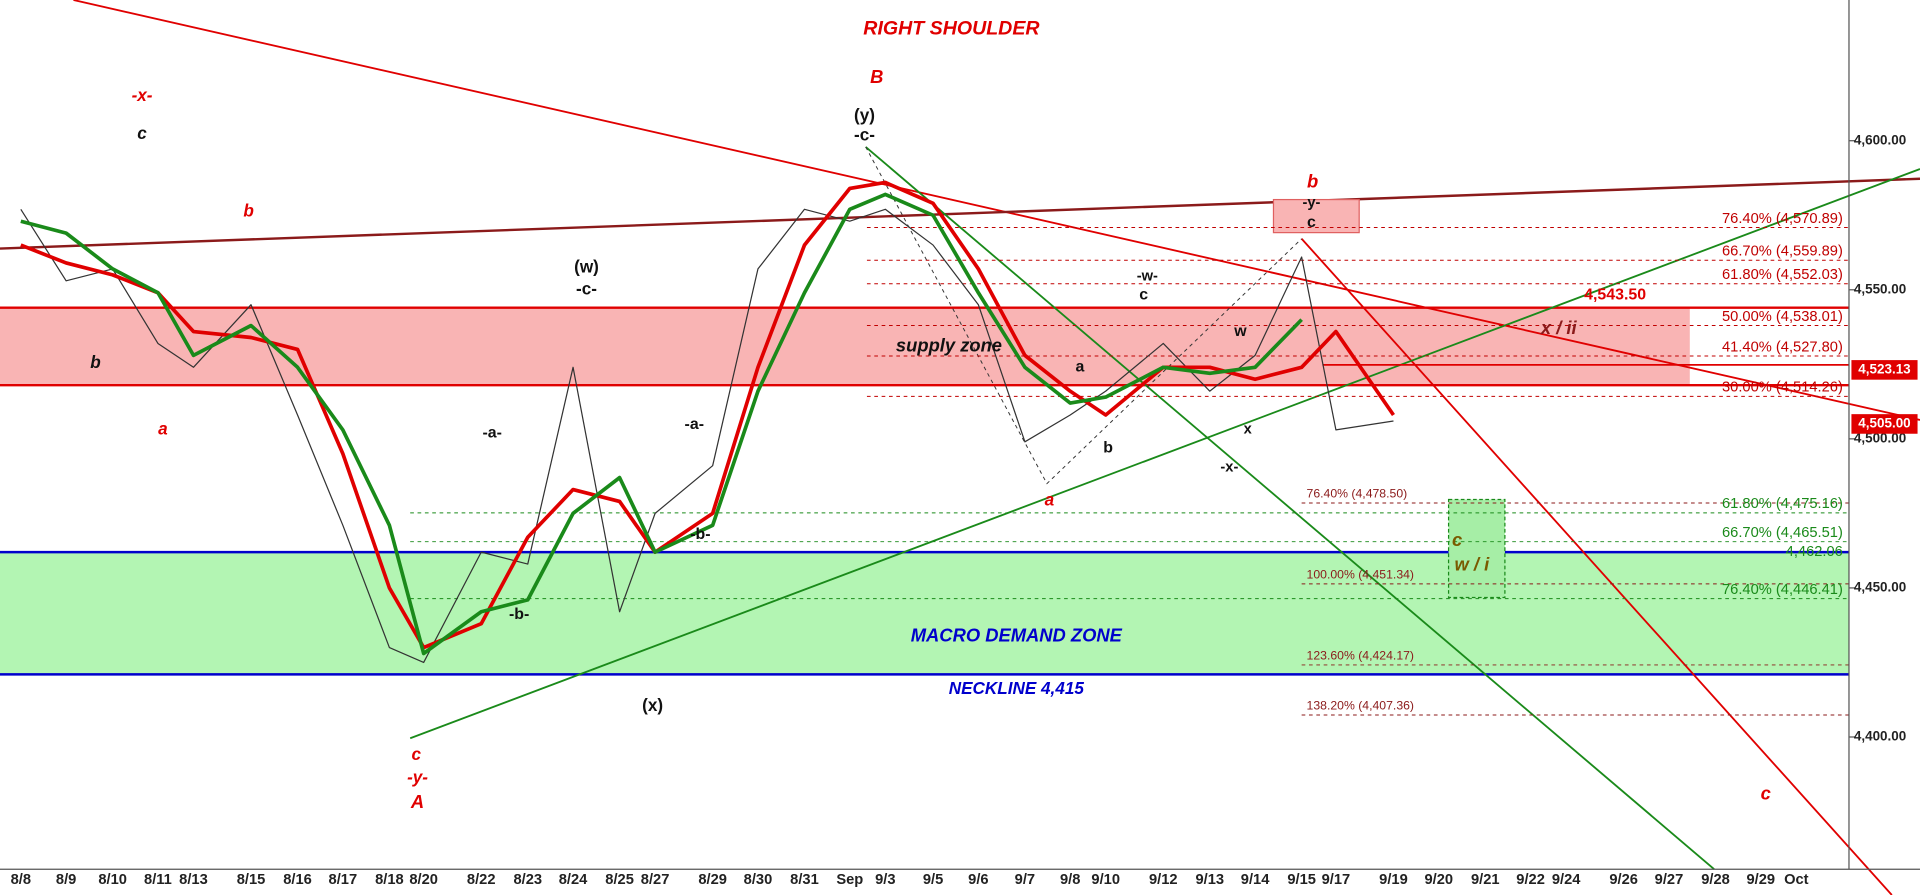 The height and width of the screenshot is (895, 1920). I want to click on wave-path, so click(1083, 315).